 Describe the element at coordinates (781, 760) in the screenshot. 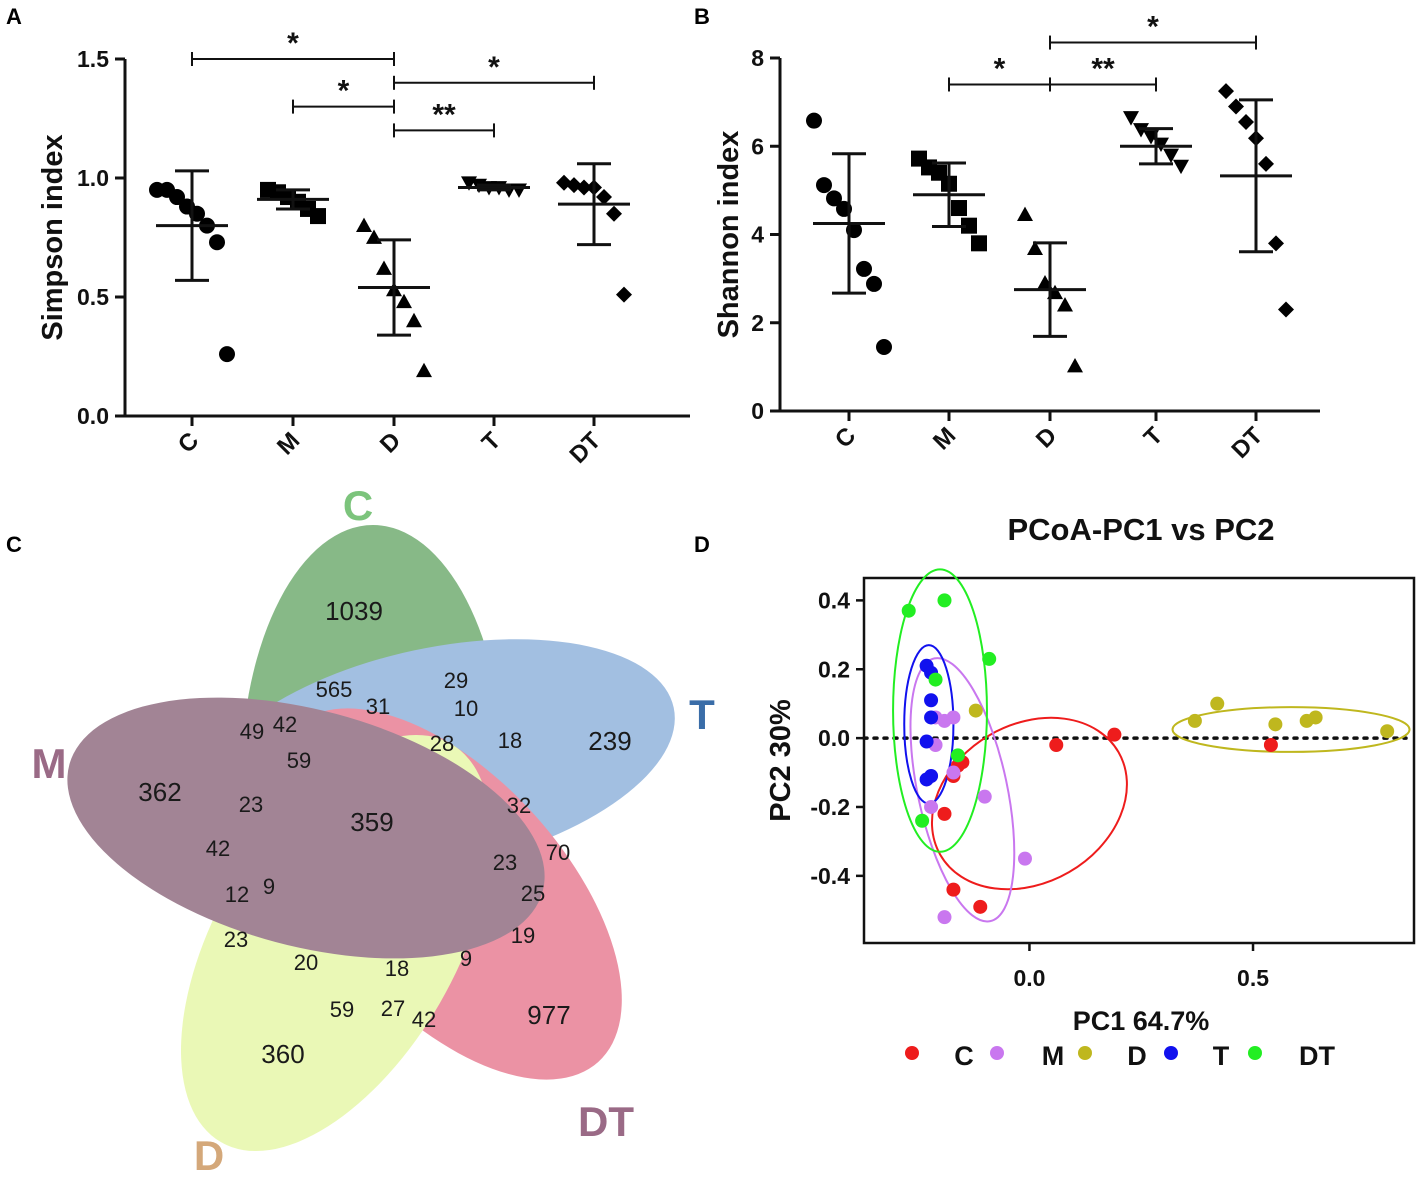

I see `y-axis-label: PC2 30%` at that location.